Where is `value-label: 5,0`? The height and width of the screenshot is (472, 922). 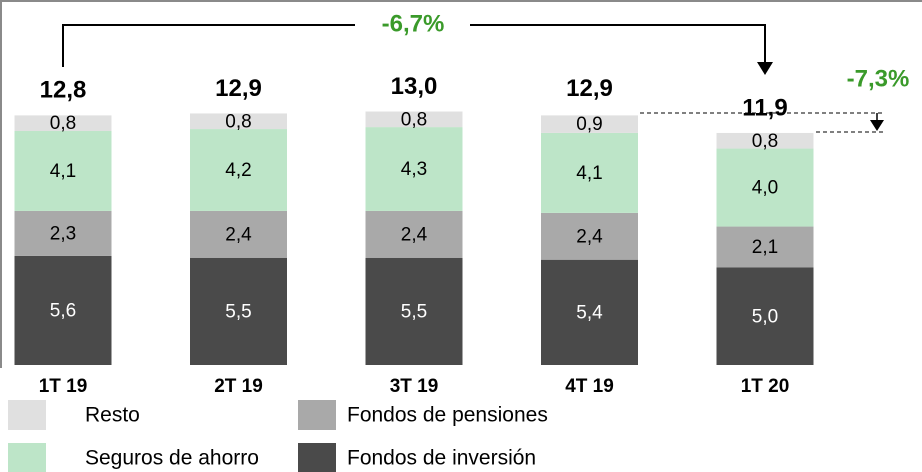 value-label: 5,0 is located at coordinates (765, 316).